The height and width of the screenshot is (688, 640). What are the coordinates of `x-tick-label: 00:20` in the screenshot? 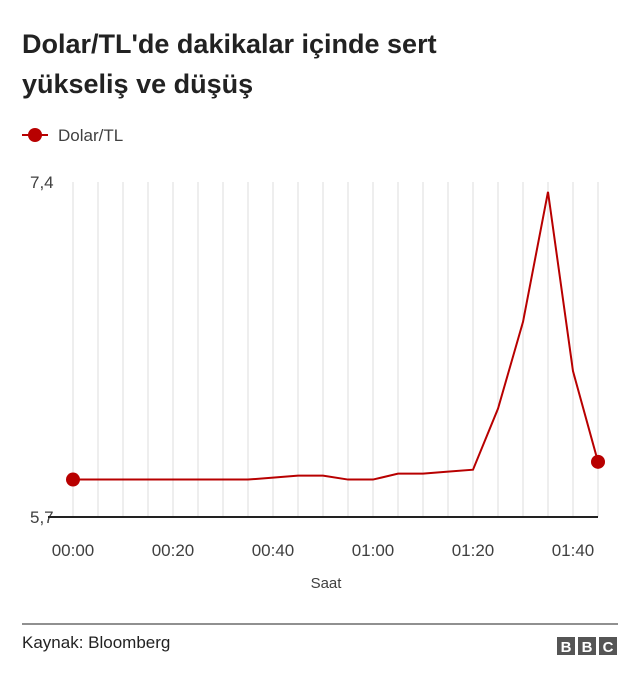 It's located at (173, 550).